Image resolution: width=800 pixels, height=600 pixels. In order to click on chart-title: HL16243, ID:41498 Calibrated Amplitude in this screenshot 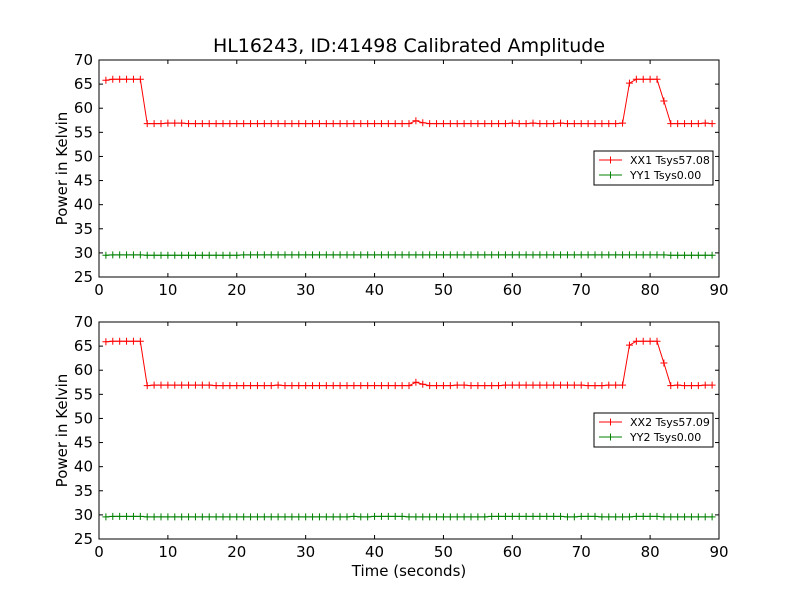, I will do `click(409, 46)`.